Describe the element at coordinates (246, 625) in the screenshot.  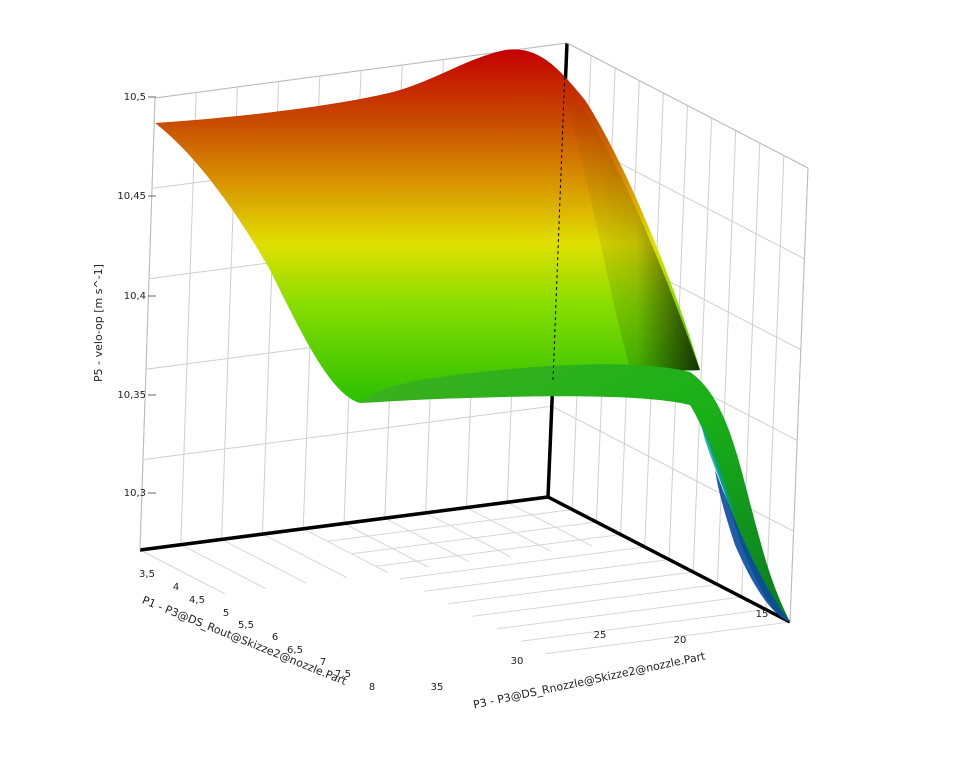
I see `x-tick-label: 5,5` at that location.